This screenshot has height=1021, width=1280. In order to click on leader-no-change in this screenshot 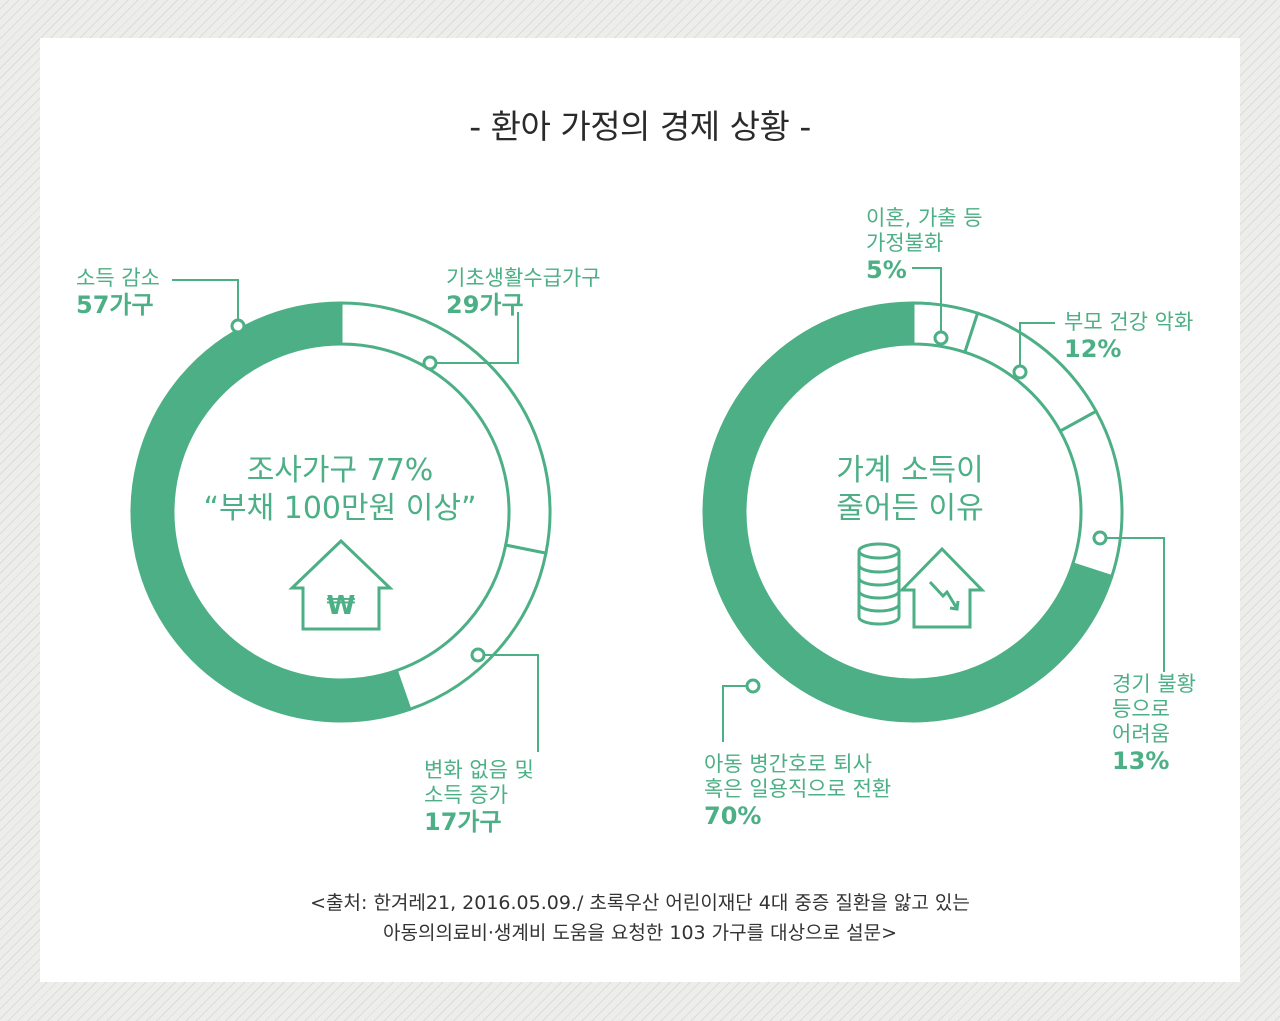, I will do `click(508, 703)`.